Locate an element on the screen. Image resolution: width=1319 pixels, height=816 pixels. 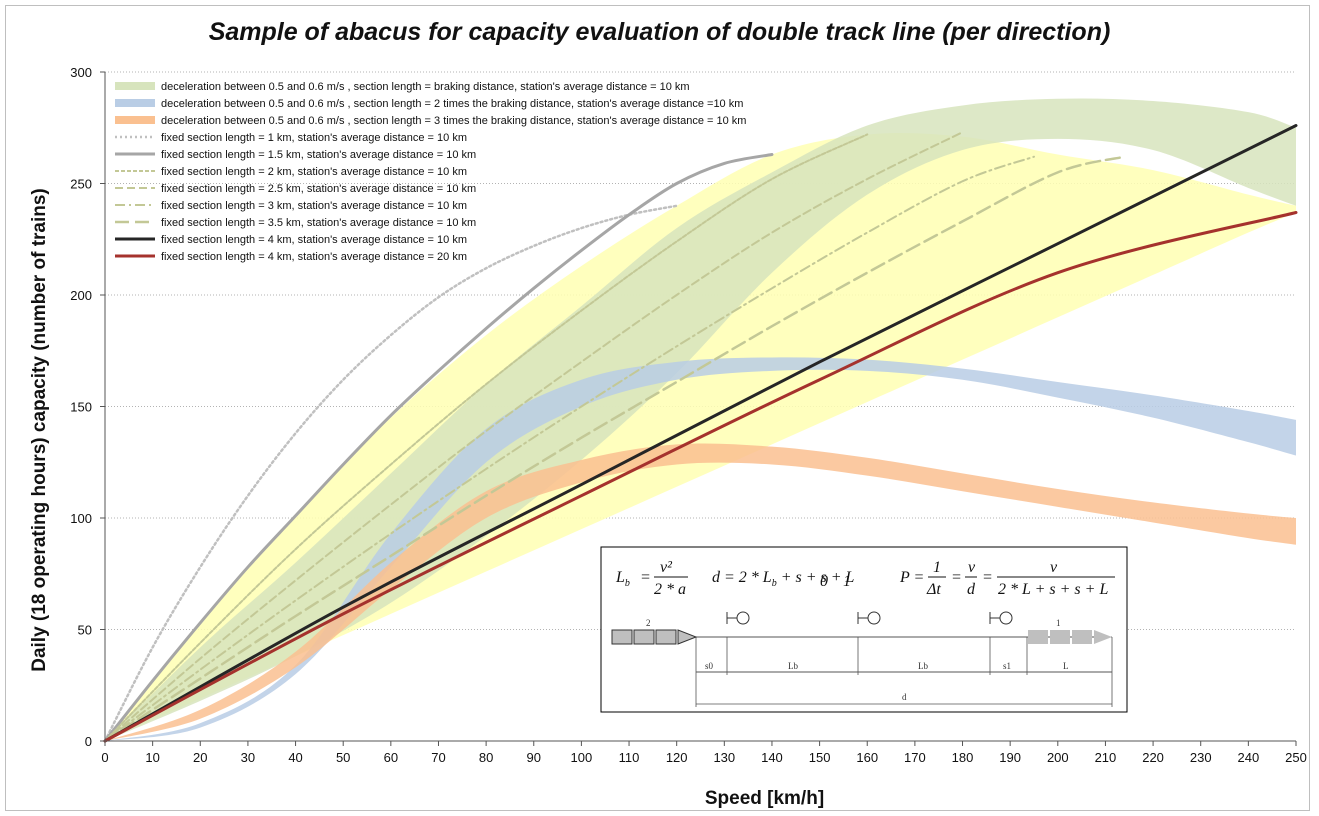
x-tick-label: 200 is located at coordinates (1058, 757).